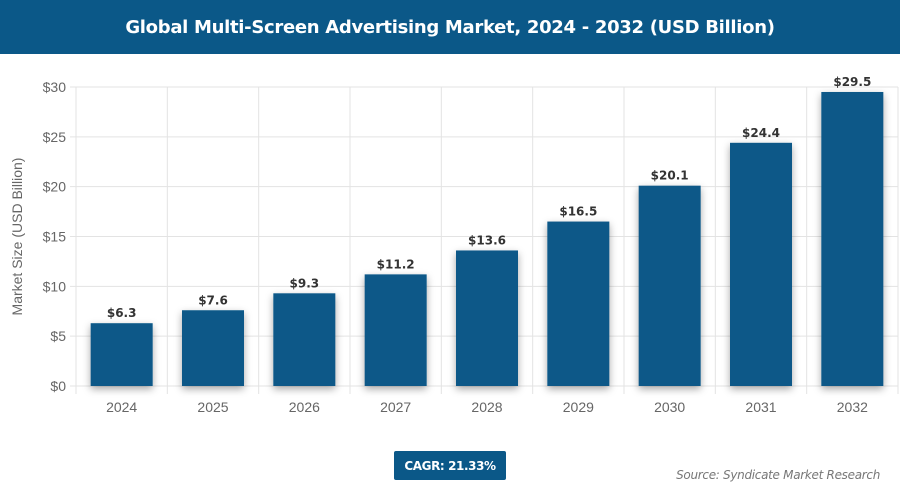 Image resolution: width=900 pixels, height=500 pixels. Describe the element at coordinates (852, 82) in the screenshot. I see `data-label: $29.5` at that location.